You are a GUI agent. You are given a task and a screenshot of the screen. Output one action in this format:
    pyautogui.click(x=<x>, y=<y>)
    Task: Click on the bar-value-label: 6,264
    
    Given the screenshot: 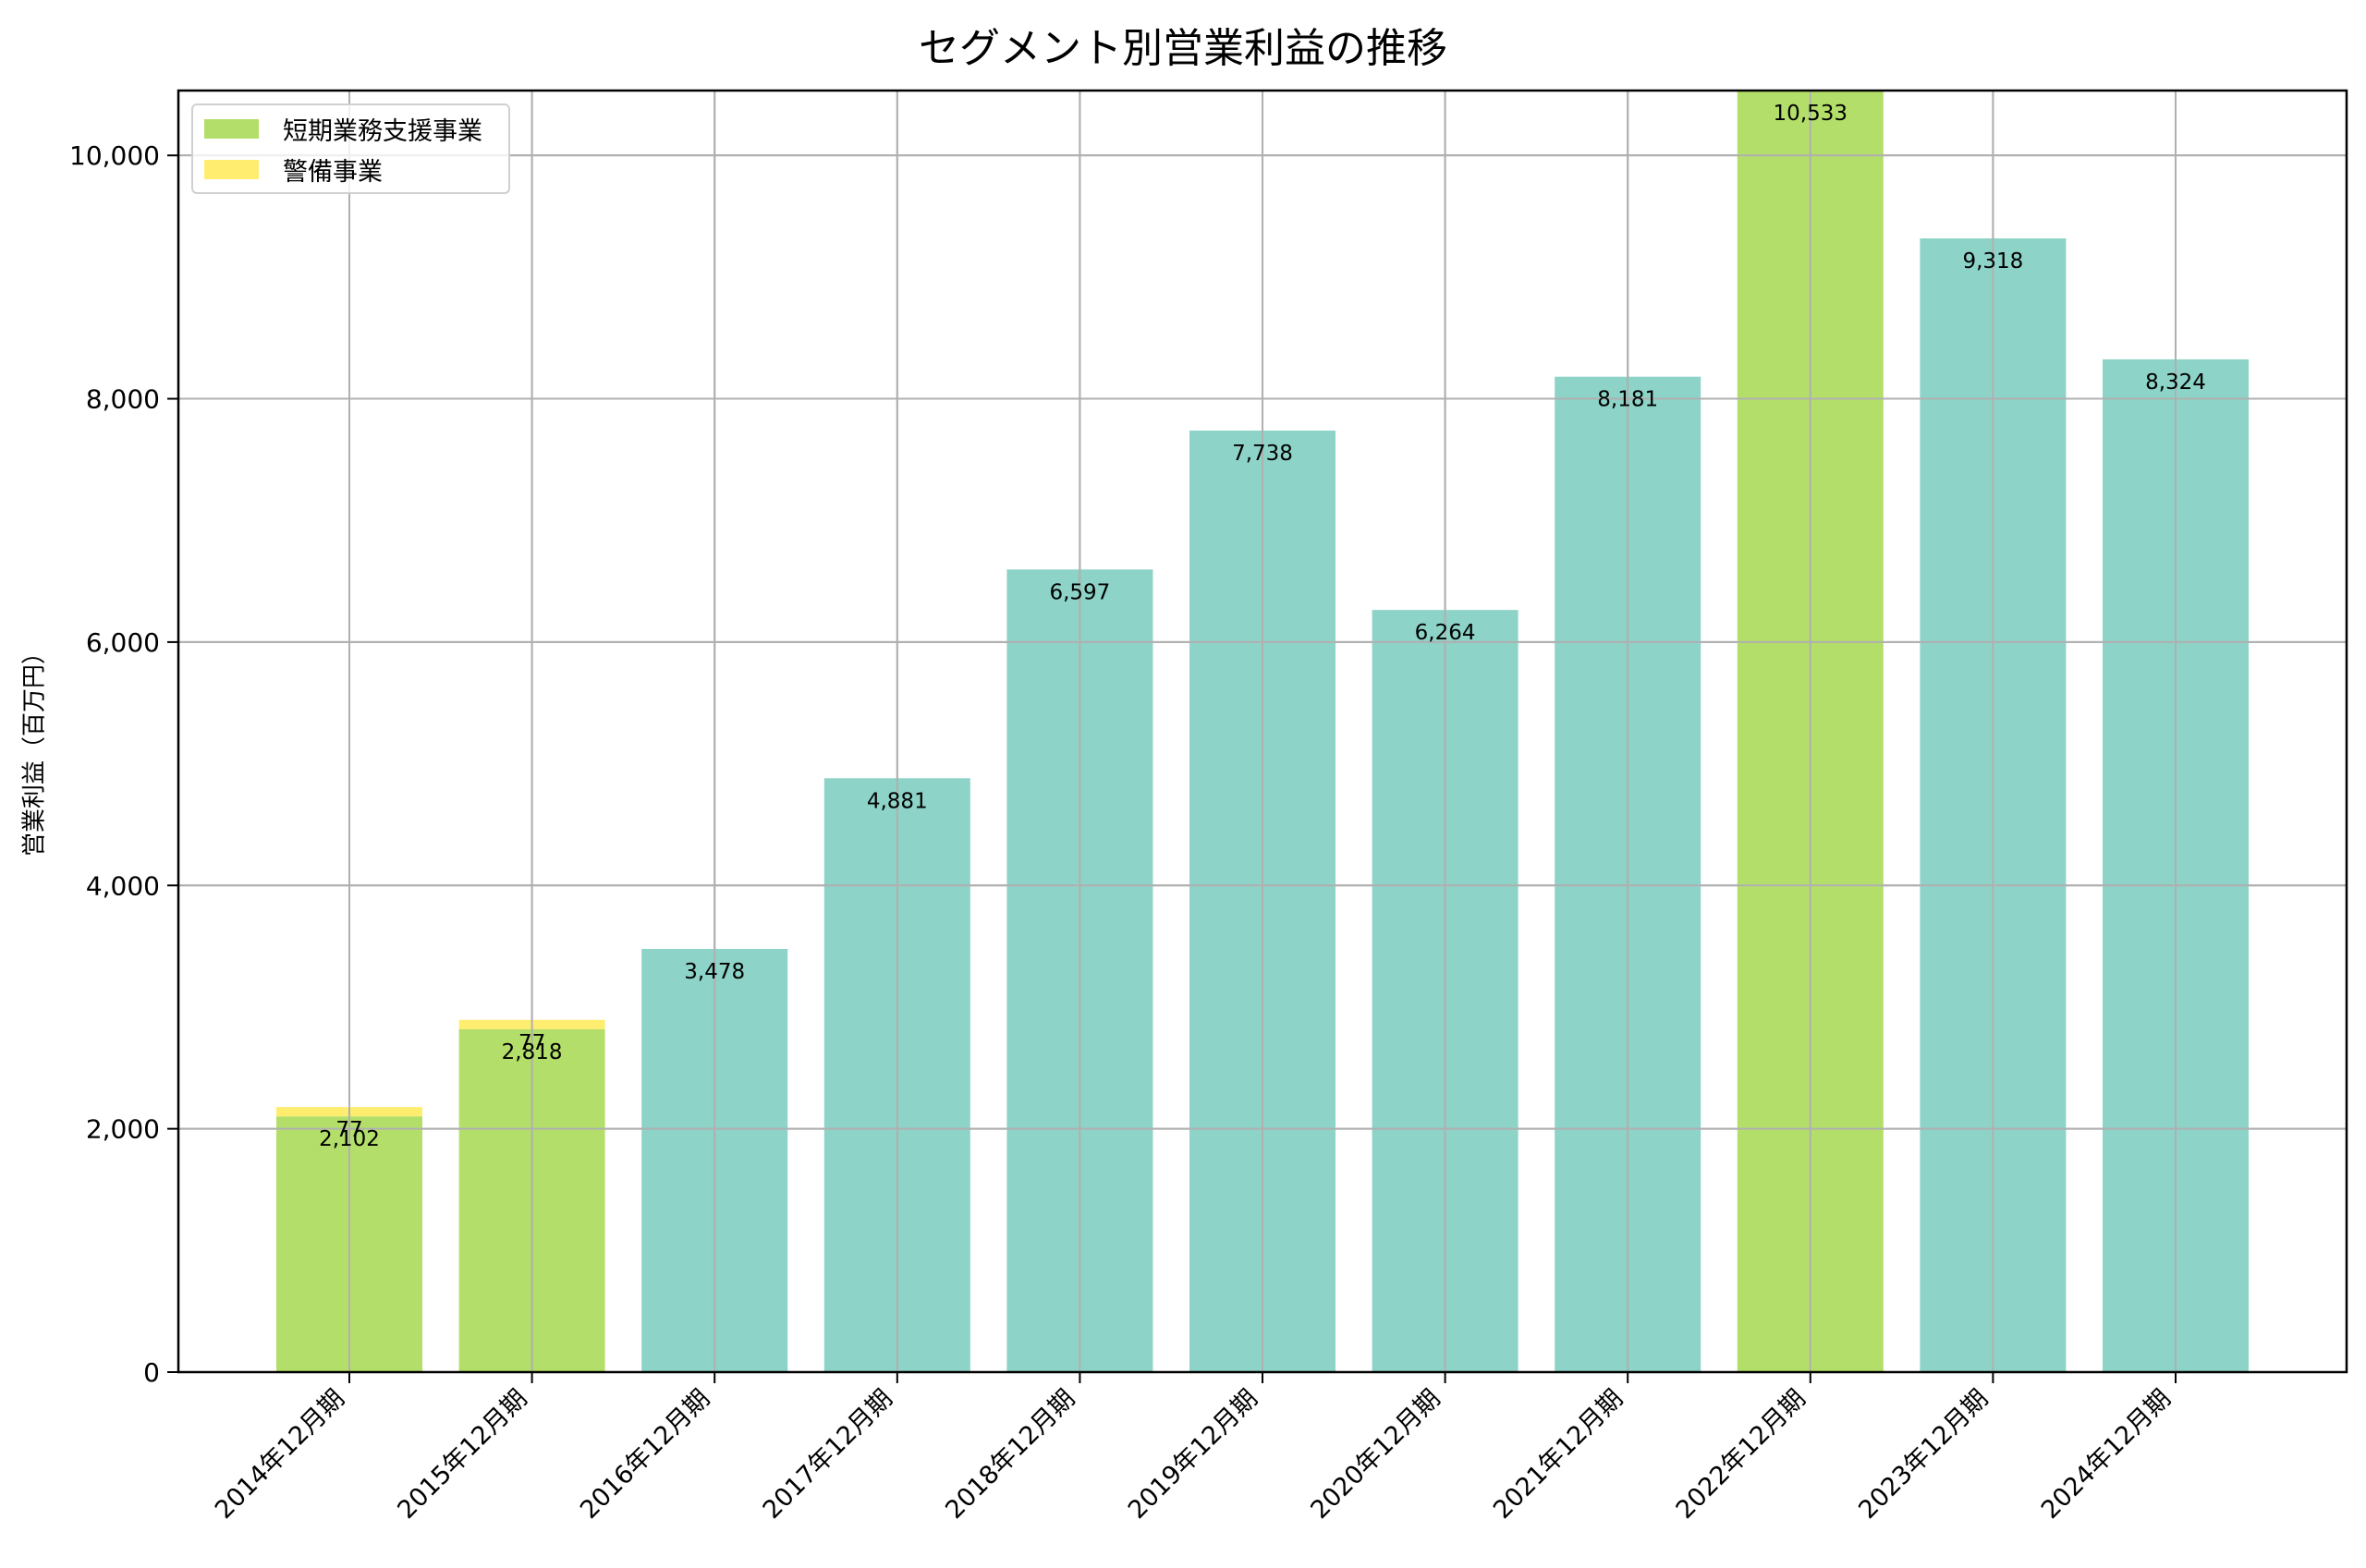 What is the action you would take?
    pyautogui.click(x=1445, y=633)
    